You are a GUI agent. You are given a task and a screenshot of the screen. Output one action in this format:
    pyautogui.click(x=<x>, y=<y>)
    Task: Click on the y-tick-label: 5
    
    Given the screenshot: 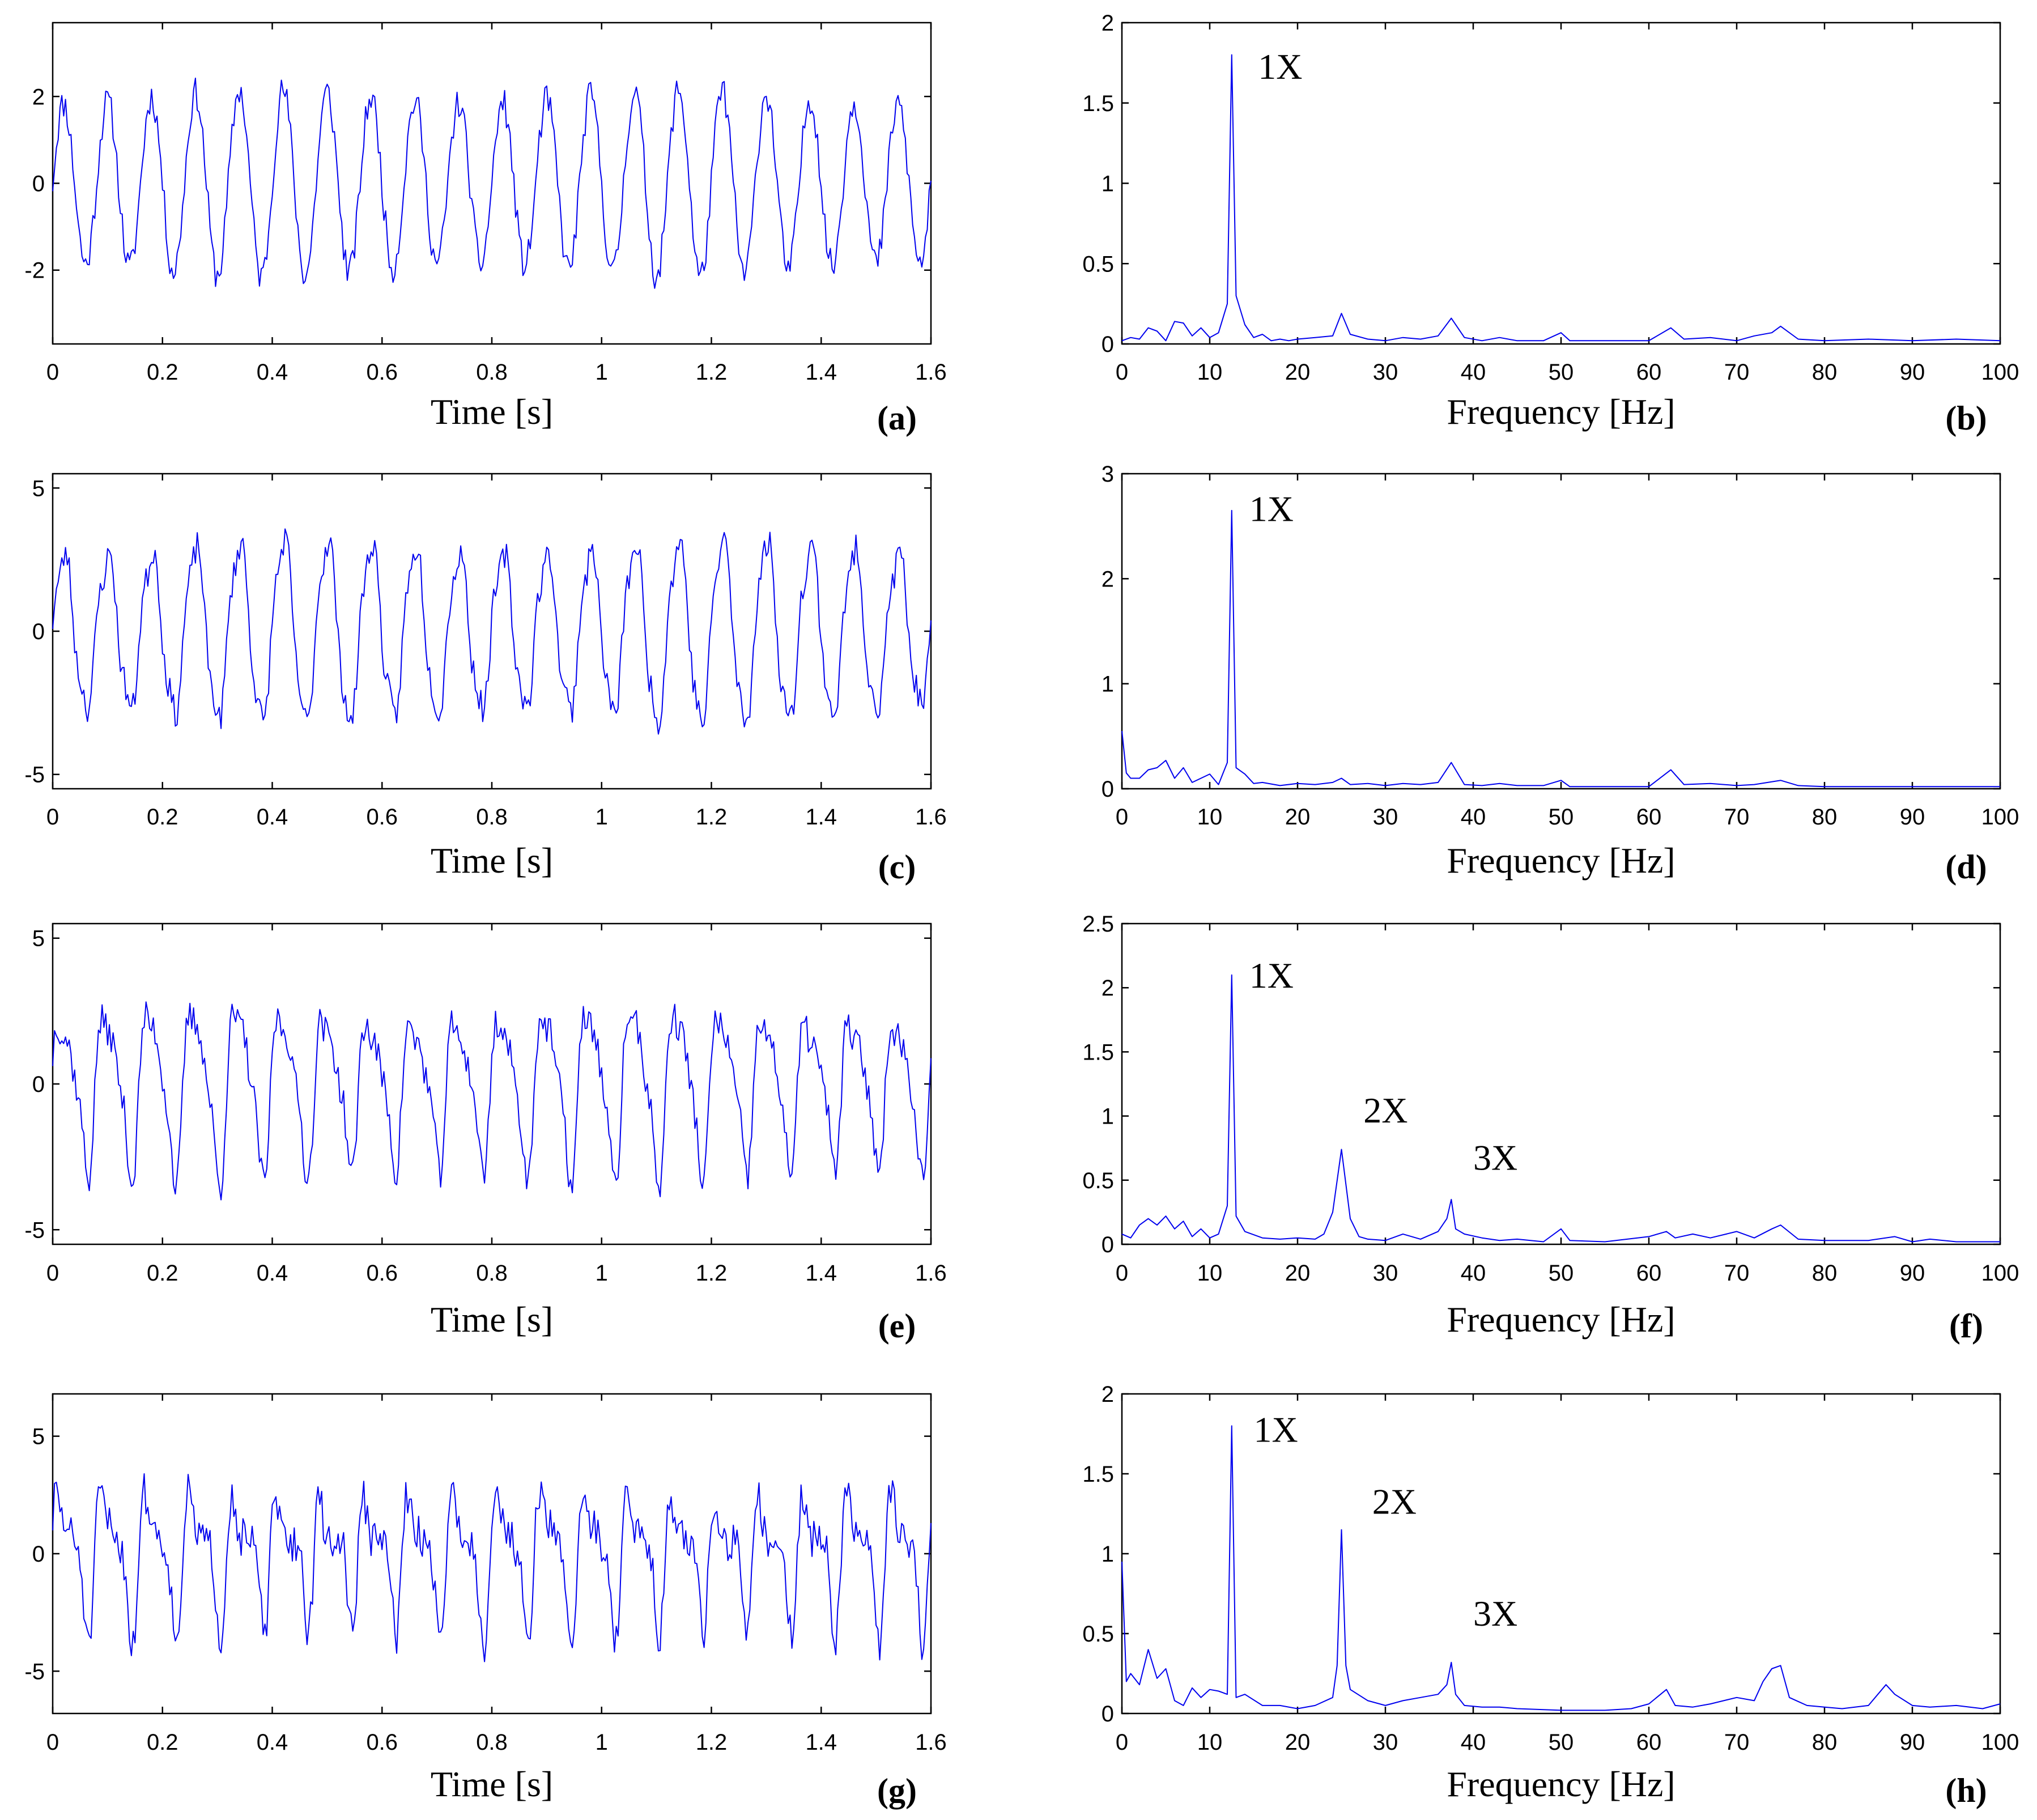 What is the action you would take?
    pyautogui.click(x=38, y=939)
    